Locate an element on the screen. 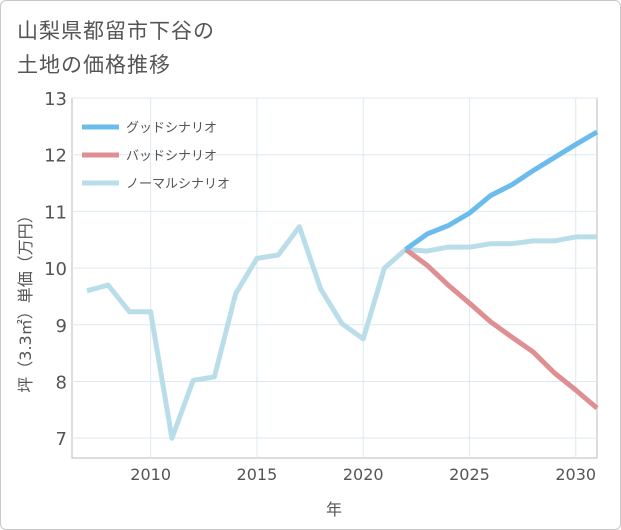  chart-title-line2: 土地の価格推移 is located at coordinates (94, 65).